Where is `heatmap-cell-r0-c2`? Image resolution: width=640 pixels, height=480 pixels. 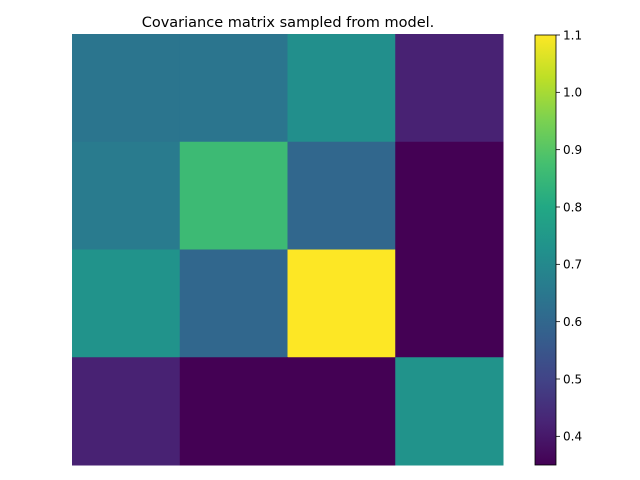
heatmap-cell-r0-c2 is located at coordinates (341, 88).